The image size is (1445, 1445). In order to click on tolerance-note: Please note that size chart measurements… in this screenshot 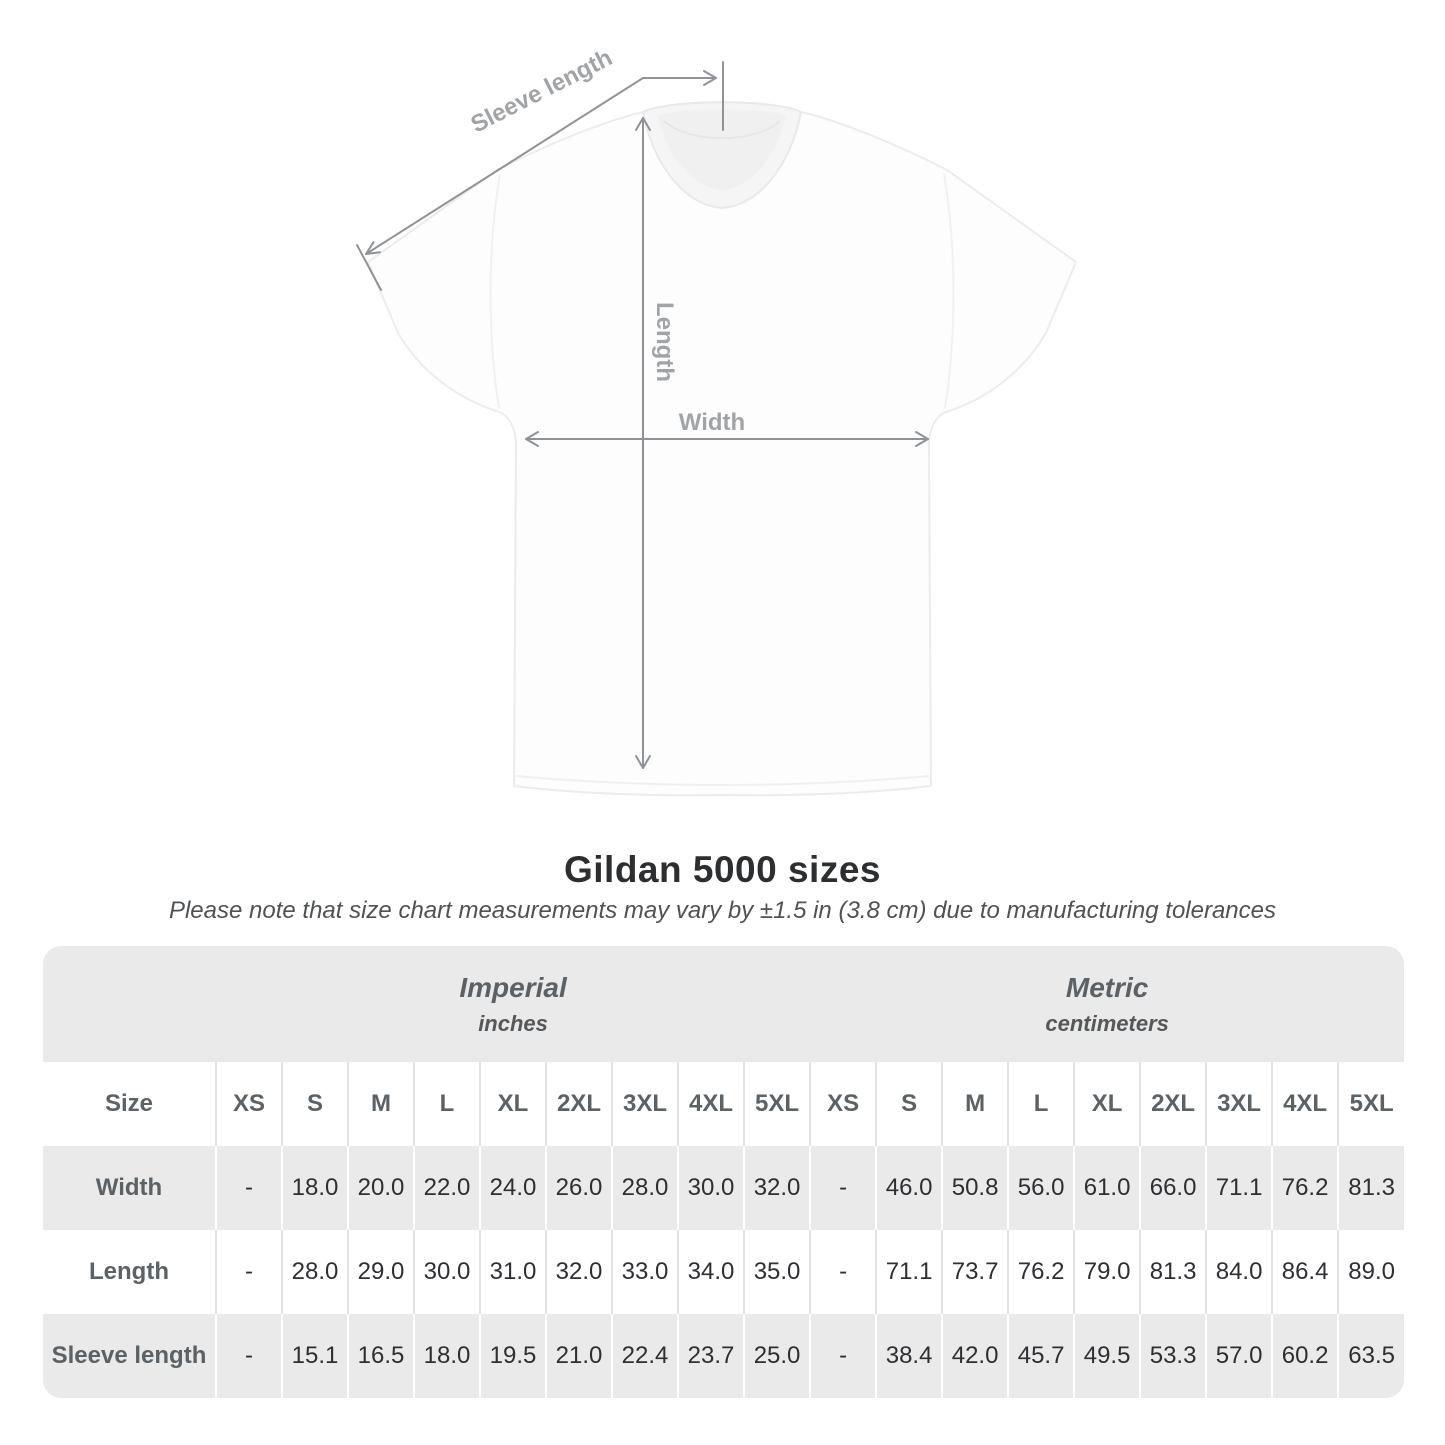, I will do `click(722, 910)`.